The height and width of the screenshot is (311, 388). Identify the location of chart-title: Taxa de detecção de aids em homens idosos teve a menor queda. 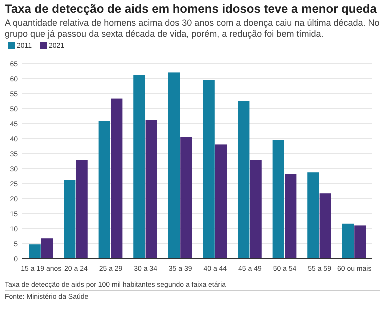
(191, 9).